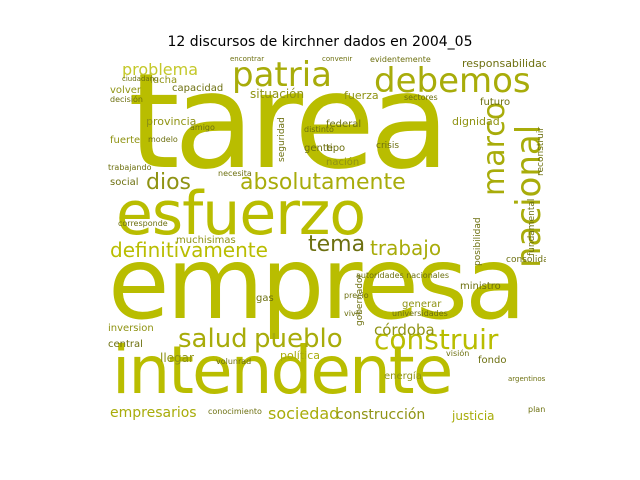  I want to click on word-definitivamente: definitivamente, so click(189, 250).